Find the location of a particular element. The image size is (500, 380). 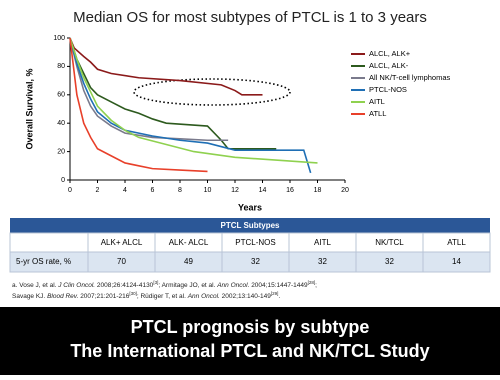

table-header-bg is located at coordinates (250, 225).